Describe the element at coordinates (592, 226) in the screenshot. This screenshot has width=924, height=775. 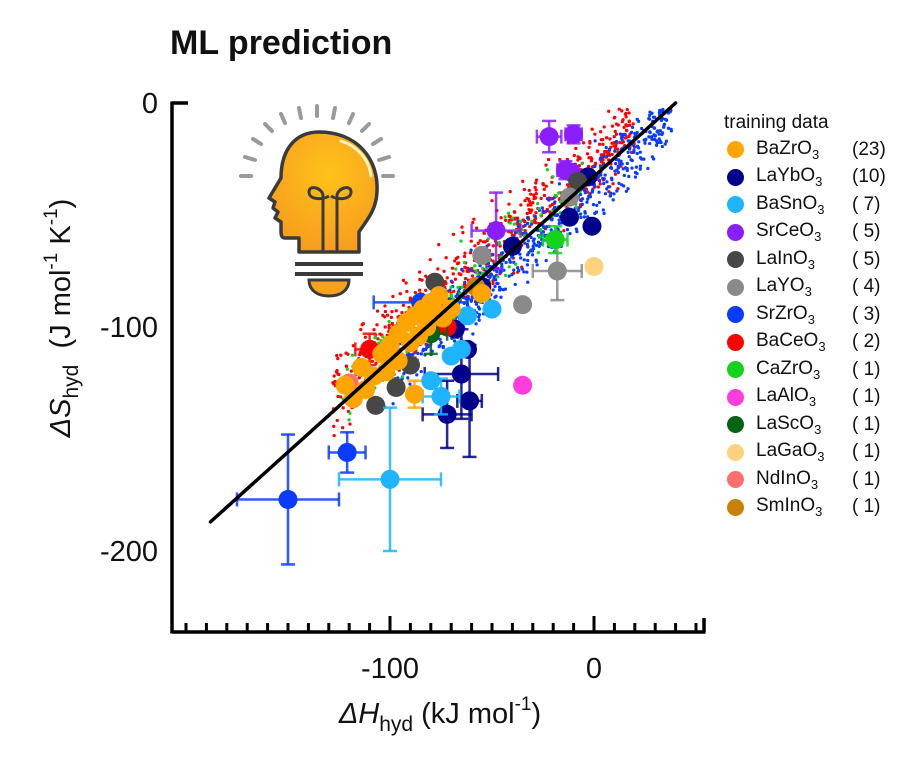
I see `data-point-laybo3` at that location.